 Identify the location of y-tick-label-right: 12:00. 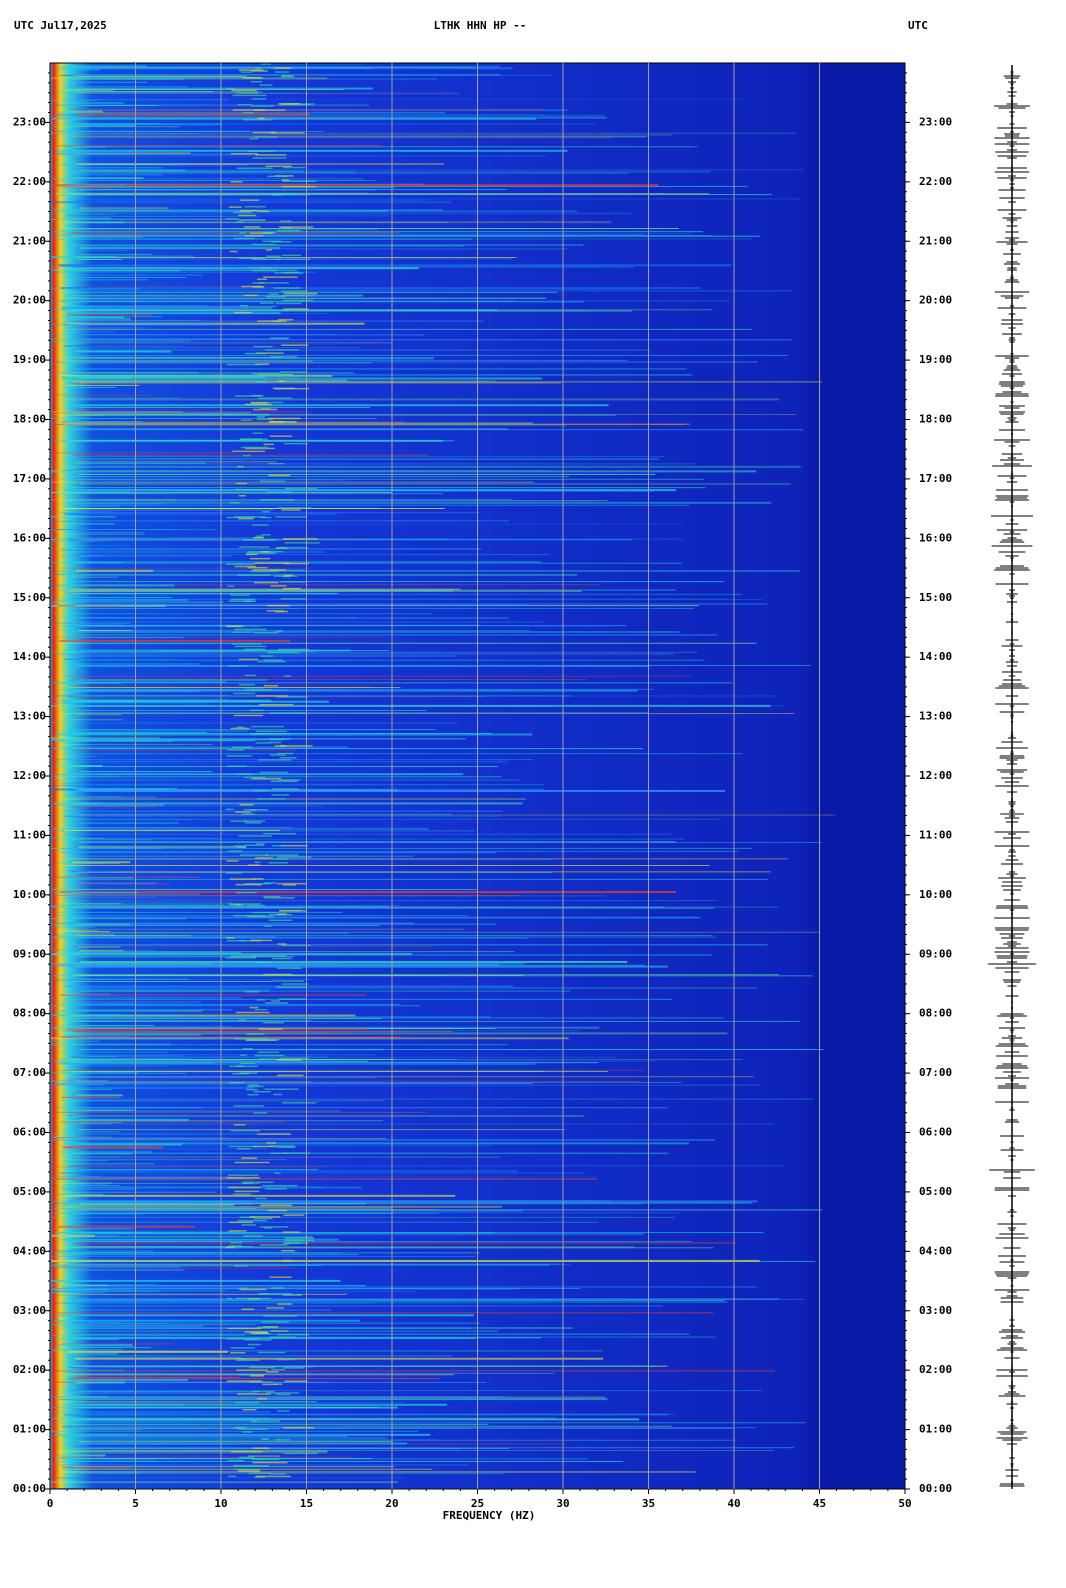
(935, 775).